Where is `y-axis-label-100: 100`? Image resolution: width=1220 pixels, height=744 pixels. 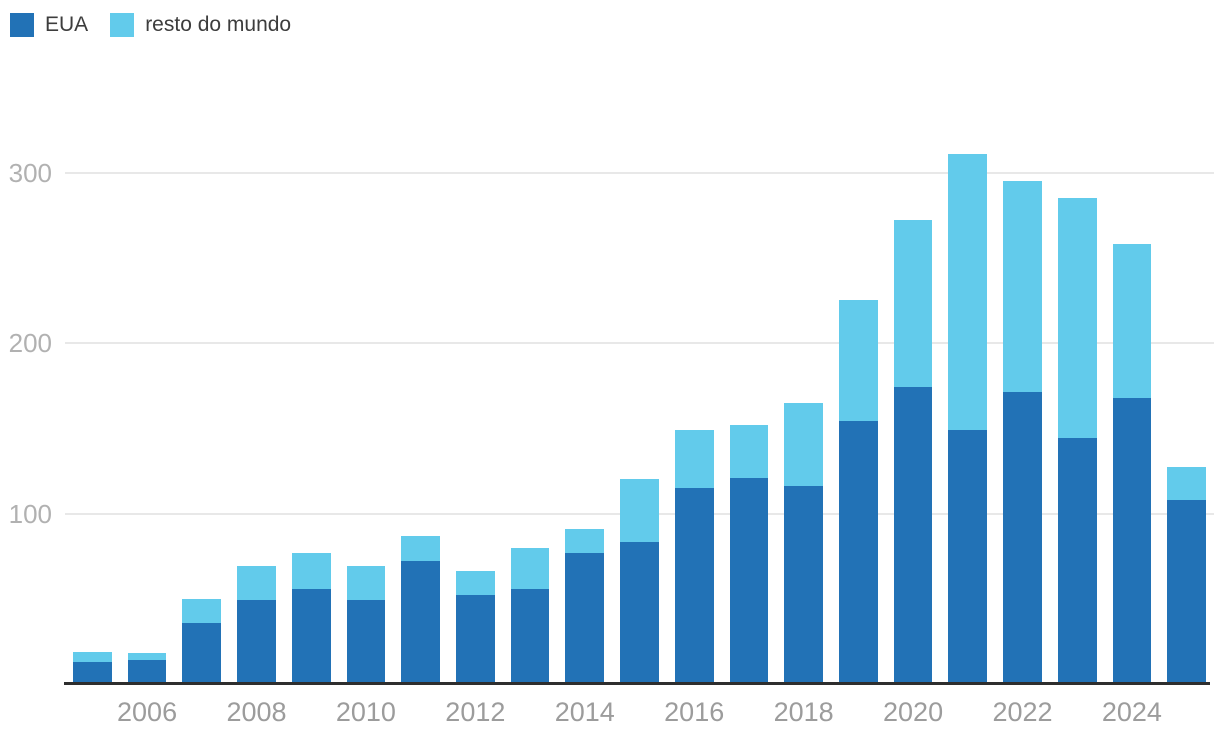
y-axis-label-100: 100 is located at coordinates (30, 513).